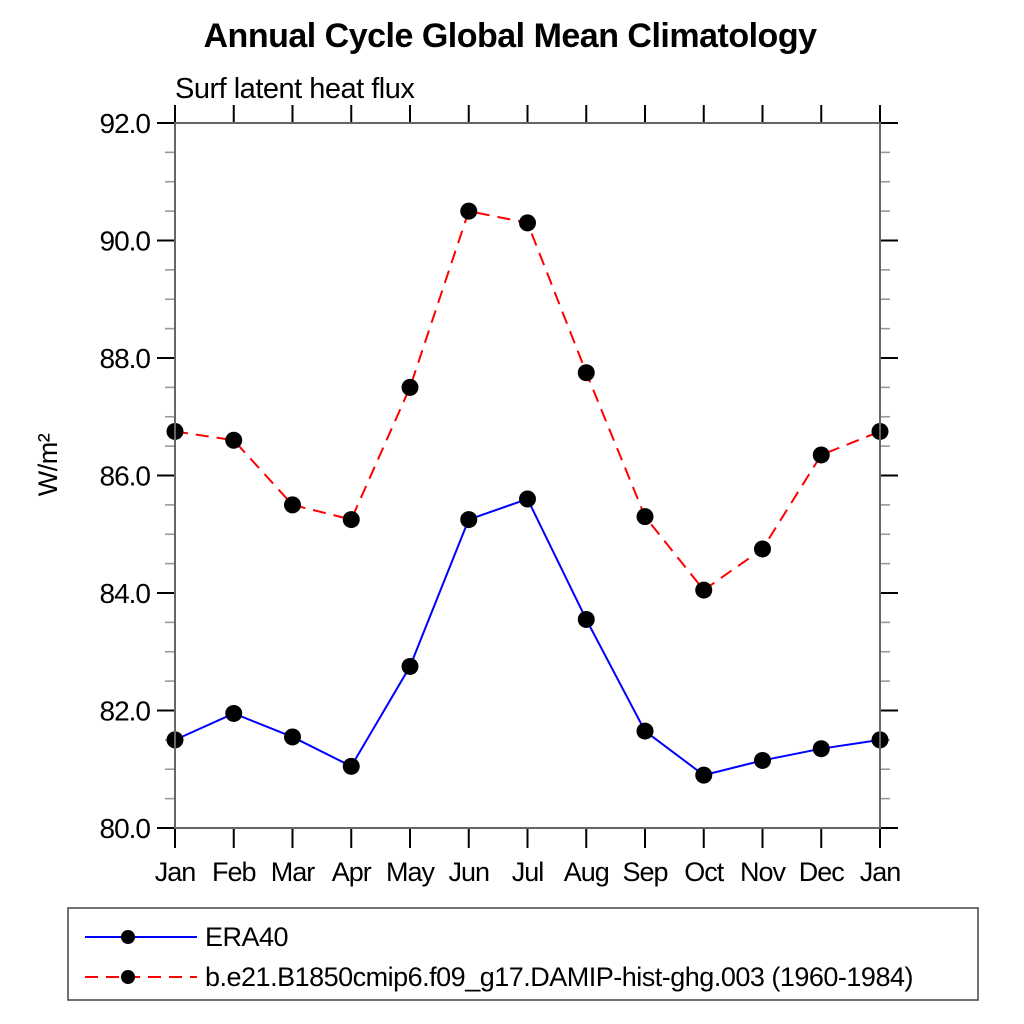 The image size is (1024, 1024). What do you see at coordinates (295, 89) in the screenshot?
I see `chart-subtitle: Surf latent heat flux` at bounding box center [295, 89].